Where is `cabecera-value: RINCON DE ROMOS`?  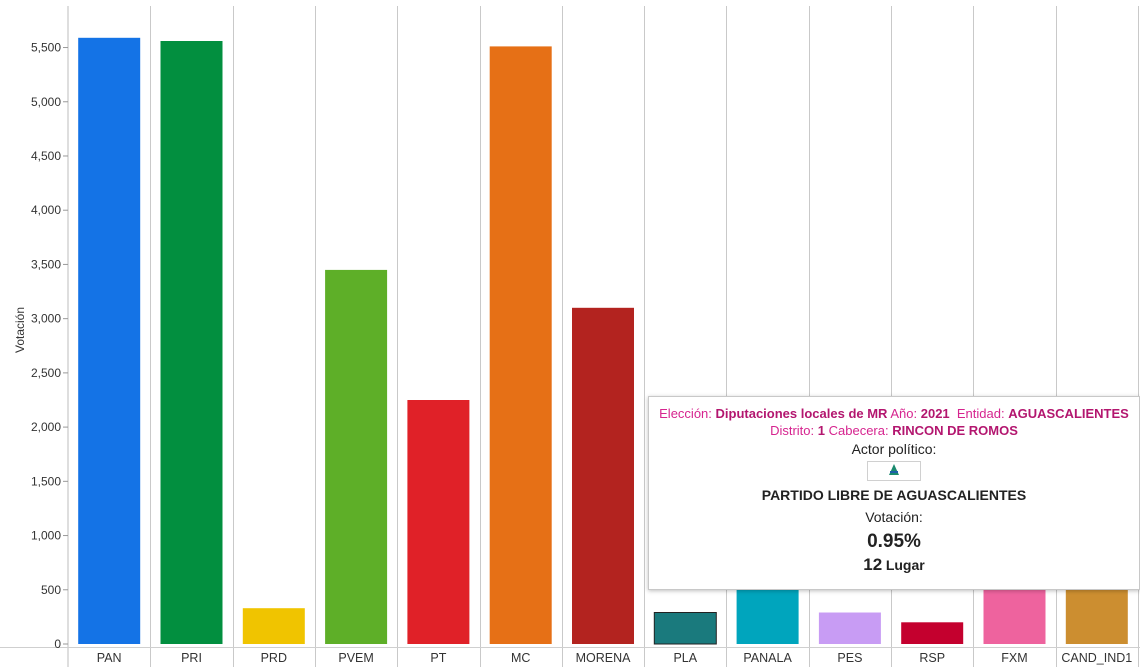 cabecera-value: RINCON DE ROMOS is located at coordinates (955, 430).